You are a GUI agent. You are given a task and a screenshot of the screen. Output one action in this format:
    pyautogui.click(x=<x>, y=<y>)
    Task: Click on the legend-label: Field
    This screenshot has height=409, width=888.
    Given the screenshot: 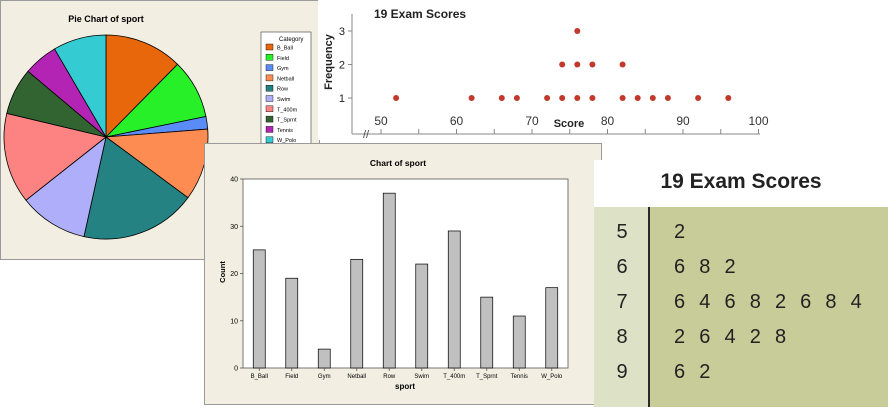 What is the action you would take?
    pyautogui.click(x=283, y=59)
    